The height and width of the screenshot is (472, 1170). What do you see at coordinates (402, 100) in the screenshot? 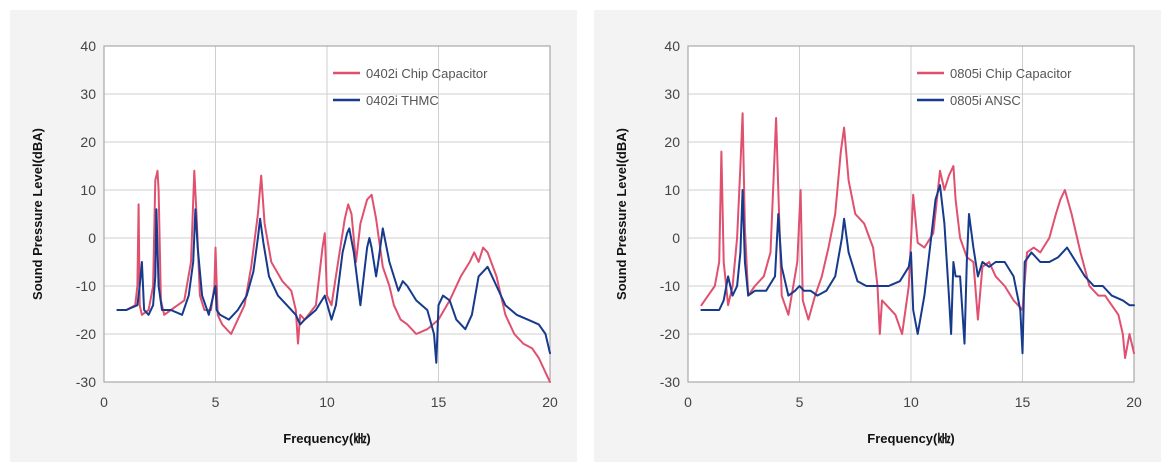
I see `legend-label-2: 0402i THMC` at bounding box center [402, 100].